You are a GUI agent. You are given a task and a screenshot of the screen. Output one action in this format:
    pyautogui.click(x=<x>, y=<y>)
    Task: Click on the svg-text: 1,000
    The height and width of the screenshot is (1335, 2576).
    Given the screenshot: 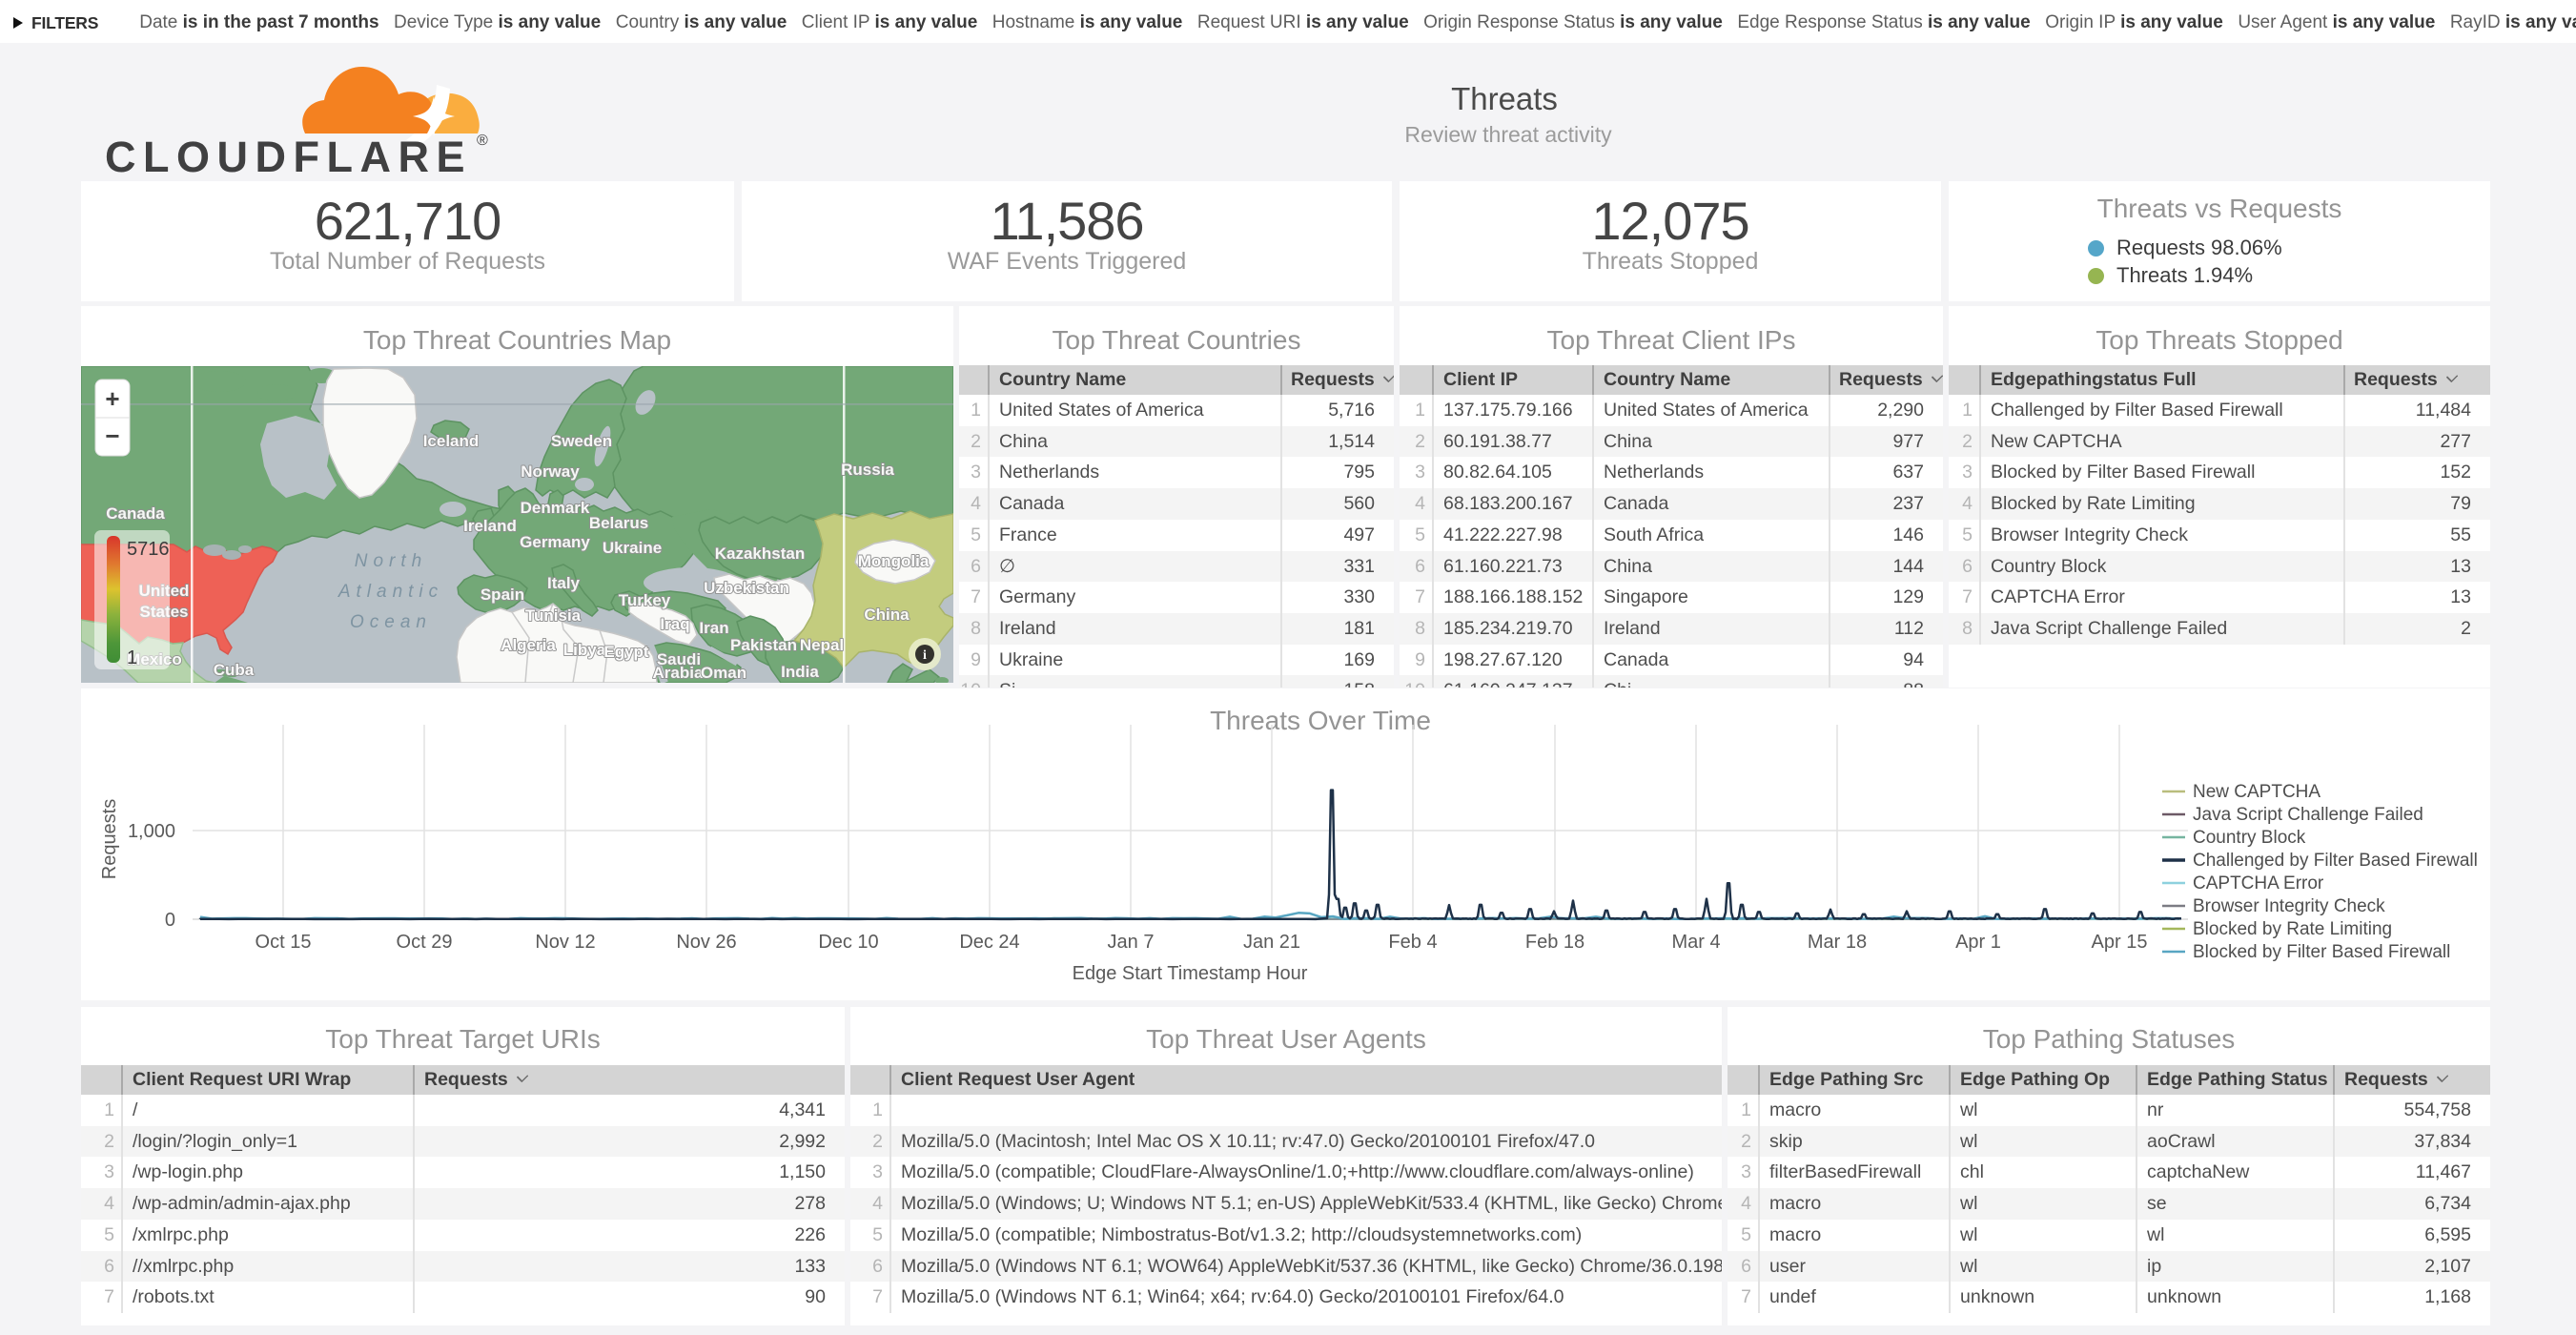 What is the action you would take?
    pyautogui.click(x=151, y=831)
    